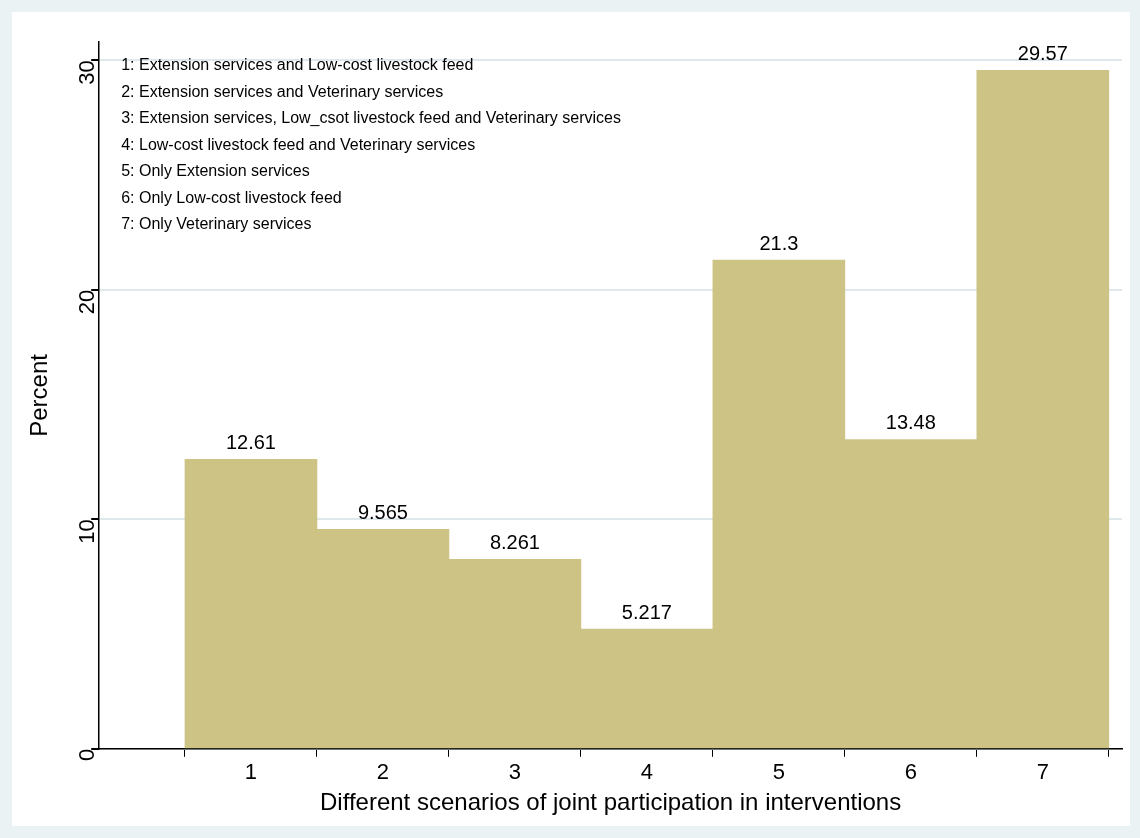 The height and width of the screenshot is (838, 1140). What do you see at coordinates (87, 755) in the screenshot?
I see `y-tick-label: 0` at bounding box center [87, 755].